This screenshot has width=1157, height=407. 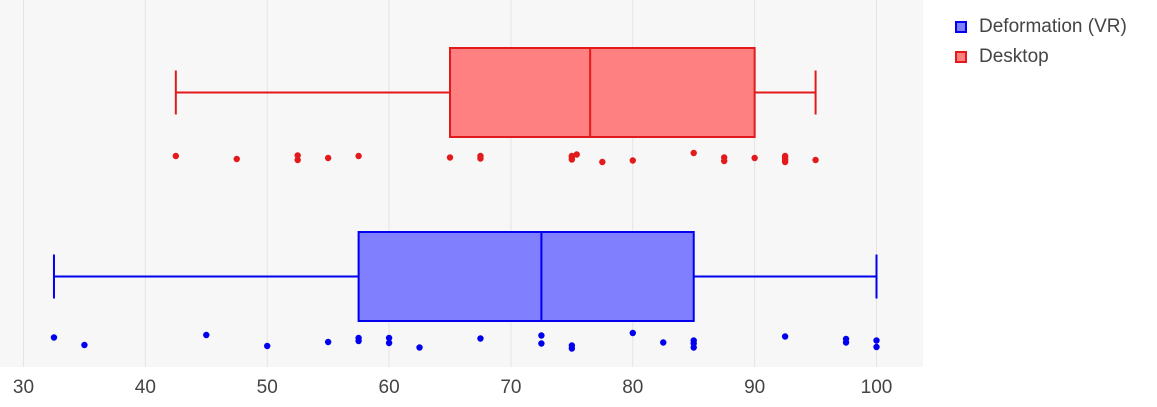 I want to click on x-tick-label-100: 100, so click(x=877, y=387).